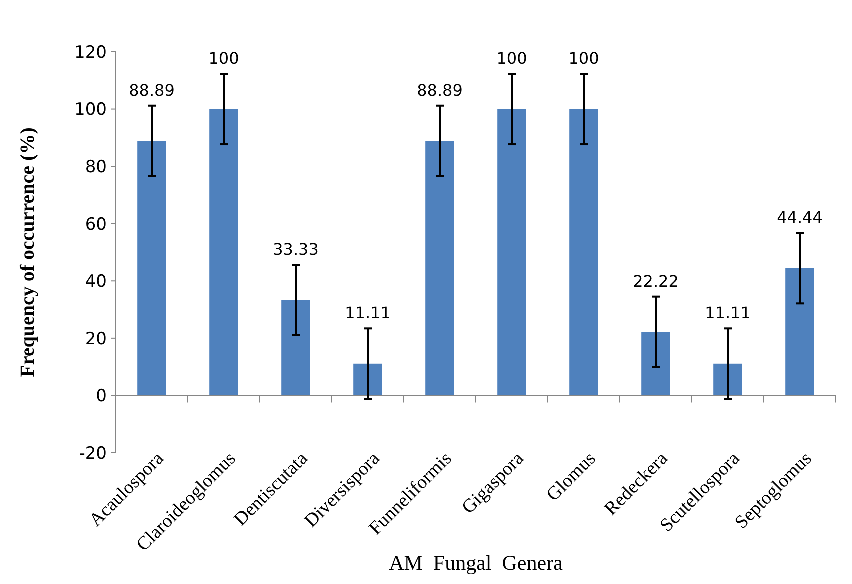 Image resolution: width=852 pixels, height=584 pixels. What do you see at coordinates (101, 396) in the screenshot?
I see `y-tick-label: 0` at bounding box center [101, 396].